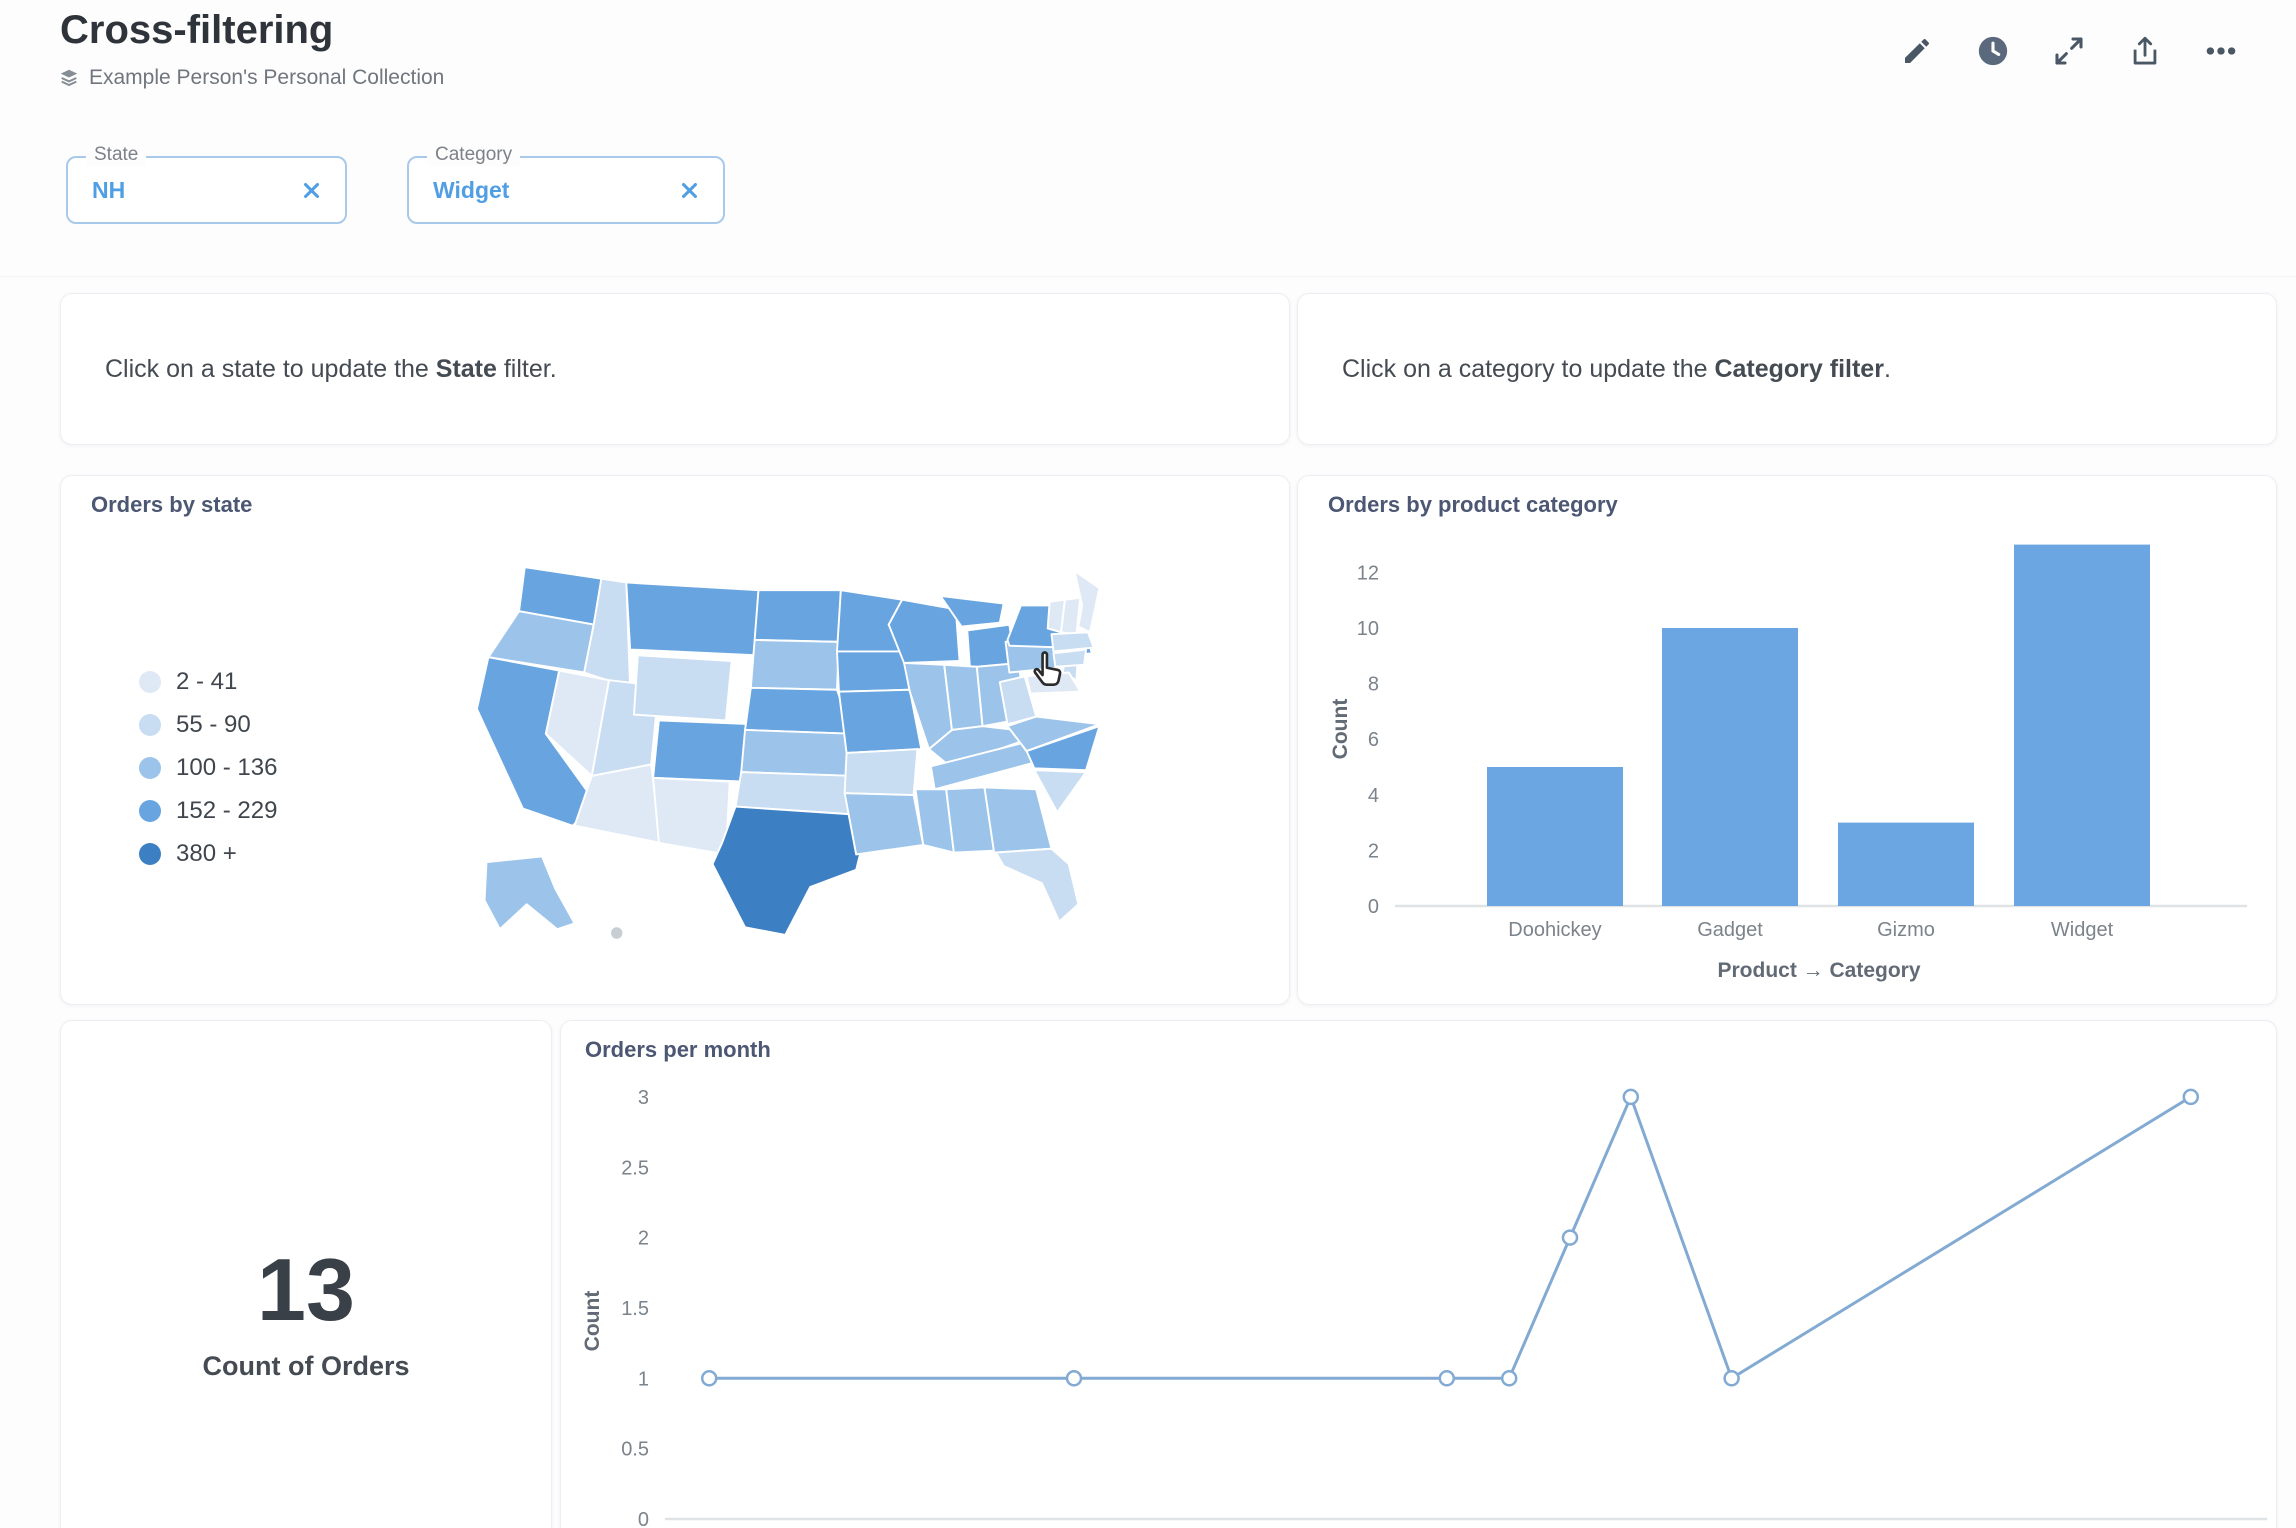  I want to click on legend-row: 152 - 229, so click(208, 811).